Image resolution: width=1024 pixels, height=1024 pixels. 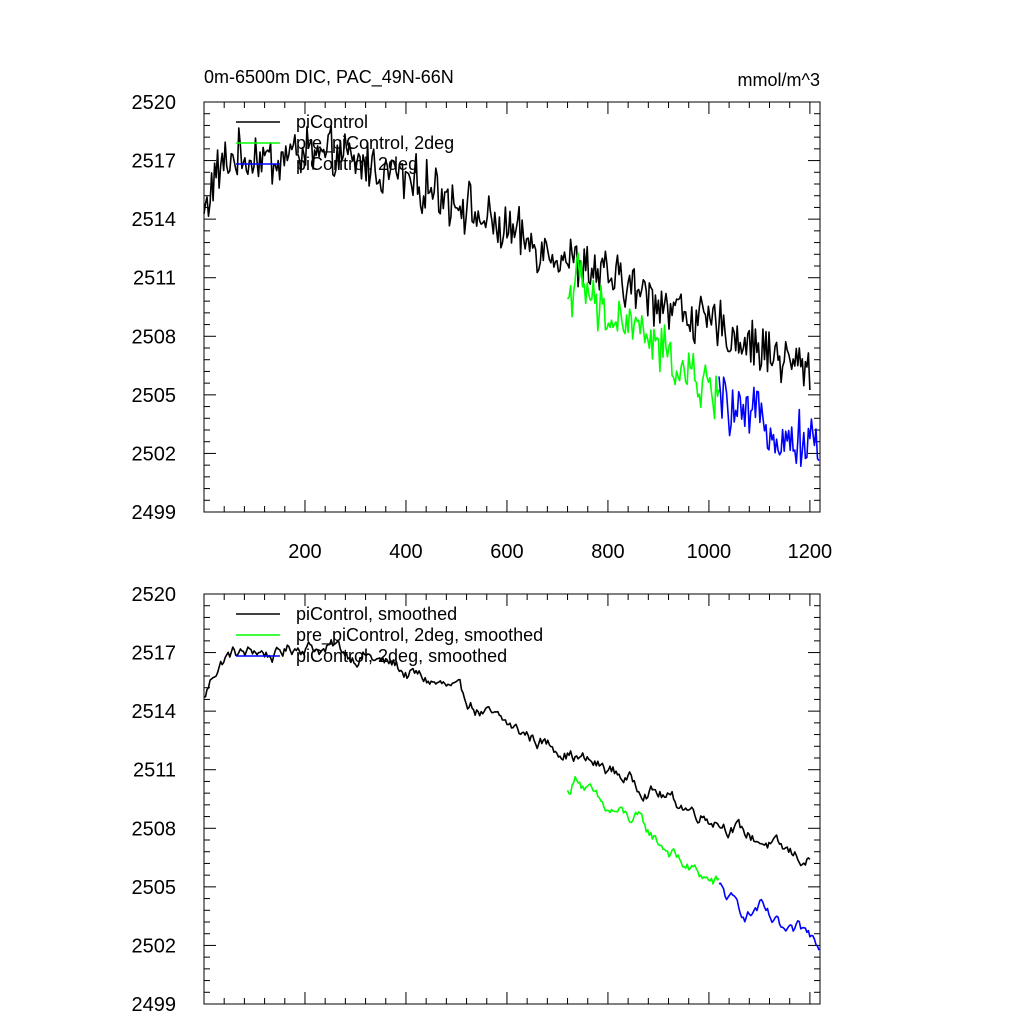 What do you see at coordinates (154, 454) in the screenshot?
I see `top-ytick-label: 2502` at bounding box center [154, 454].